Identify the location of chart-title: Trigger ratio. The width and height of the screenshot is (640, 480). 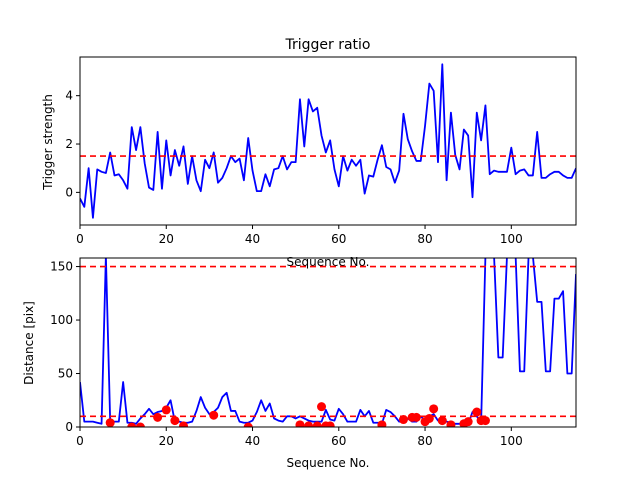
(327, 45).